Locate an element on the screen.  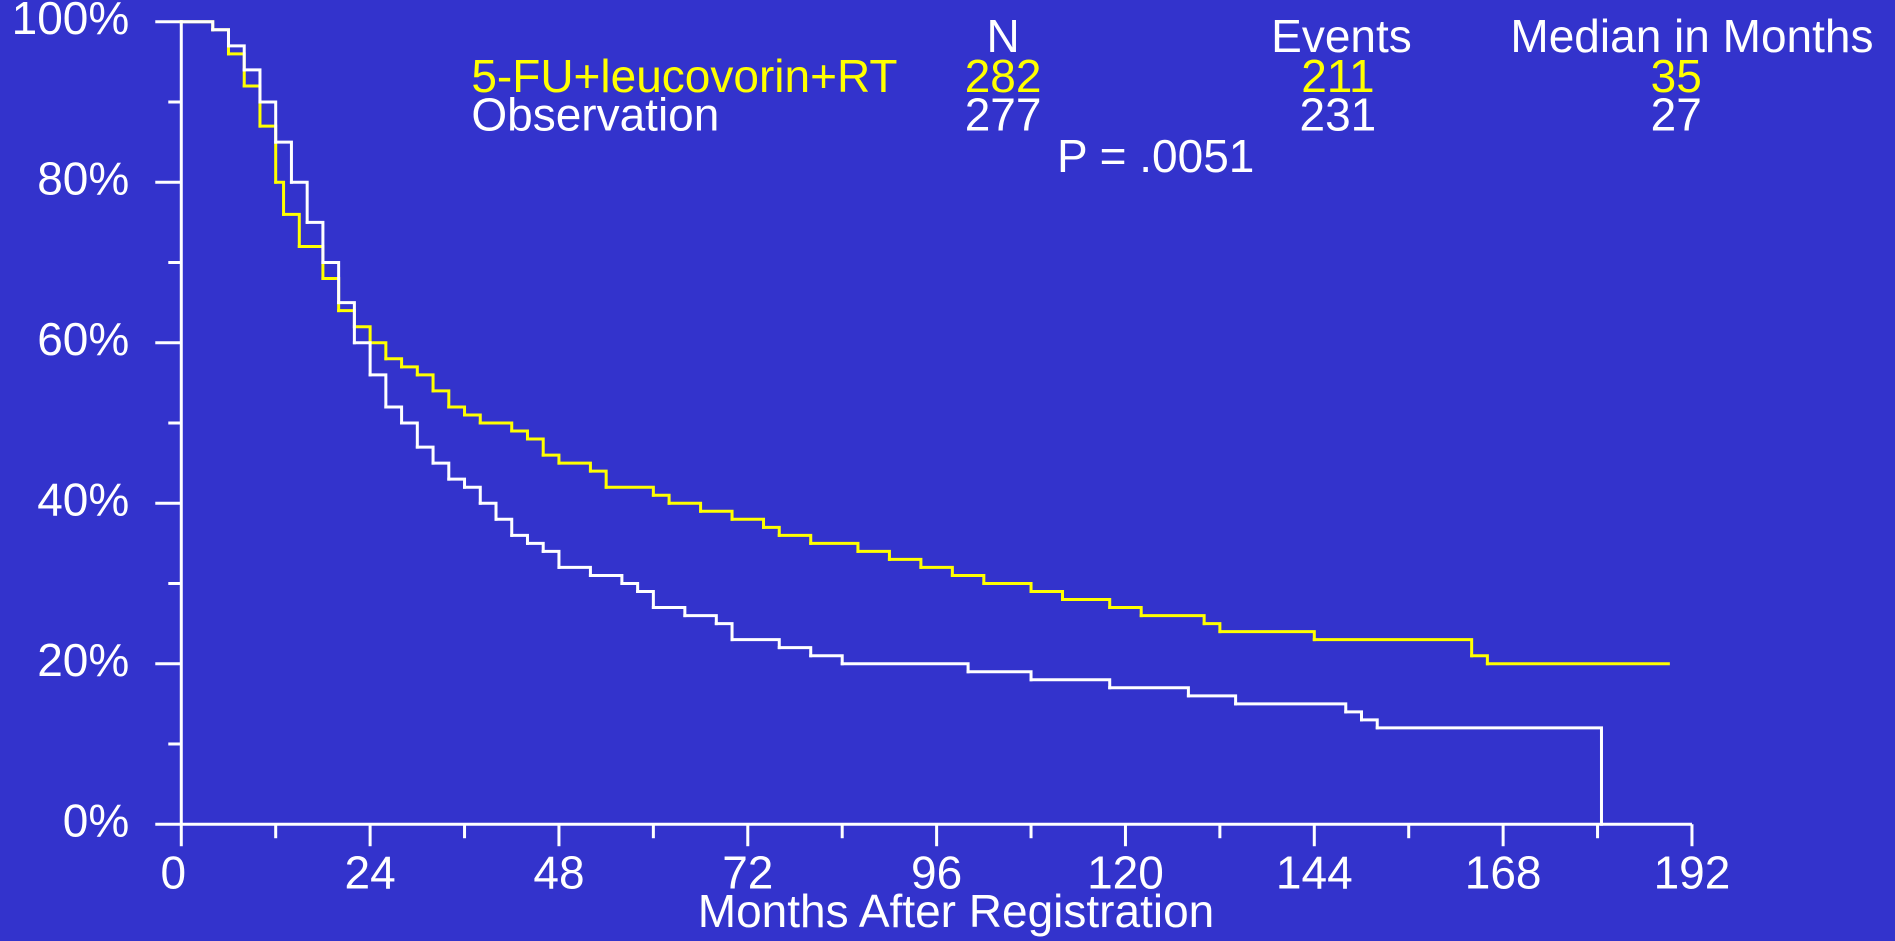
legend-value: 277 is located at coordinates (1003, 115).